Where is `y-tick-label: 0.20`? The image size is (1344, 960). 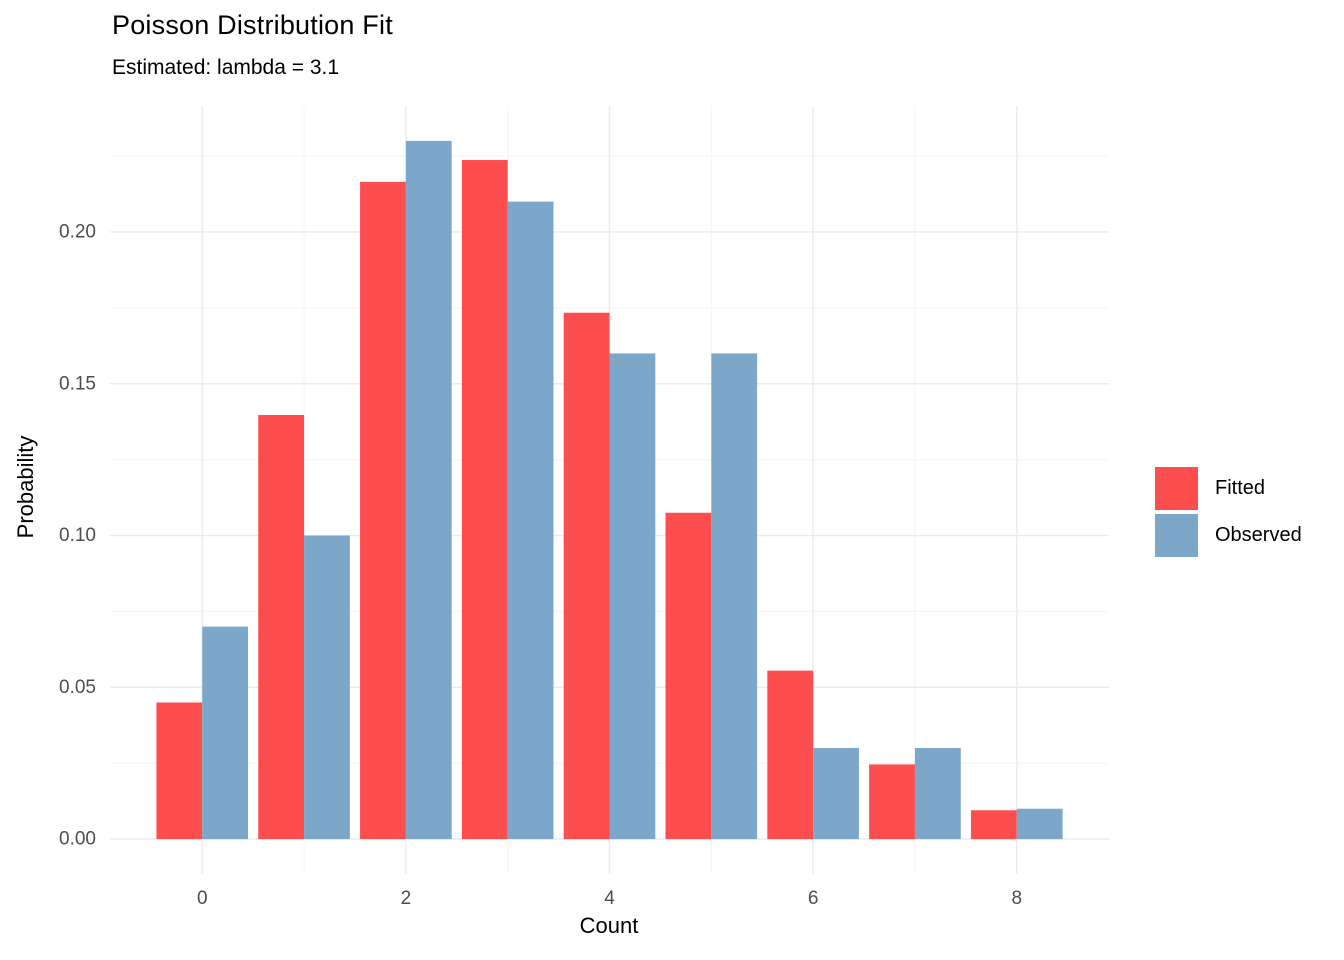
y-tick-label: 0.20 is located at coordinates (77, 231).